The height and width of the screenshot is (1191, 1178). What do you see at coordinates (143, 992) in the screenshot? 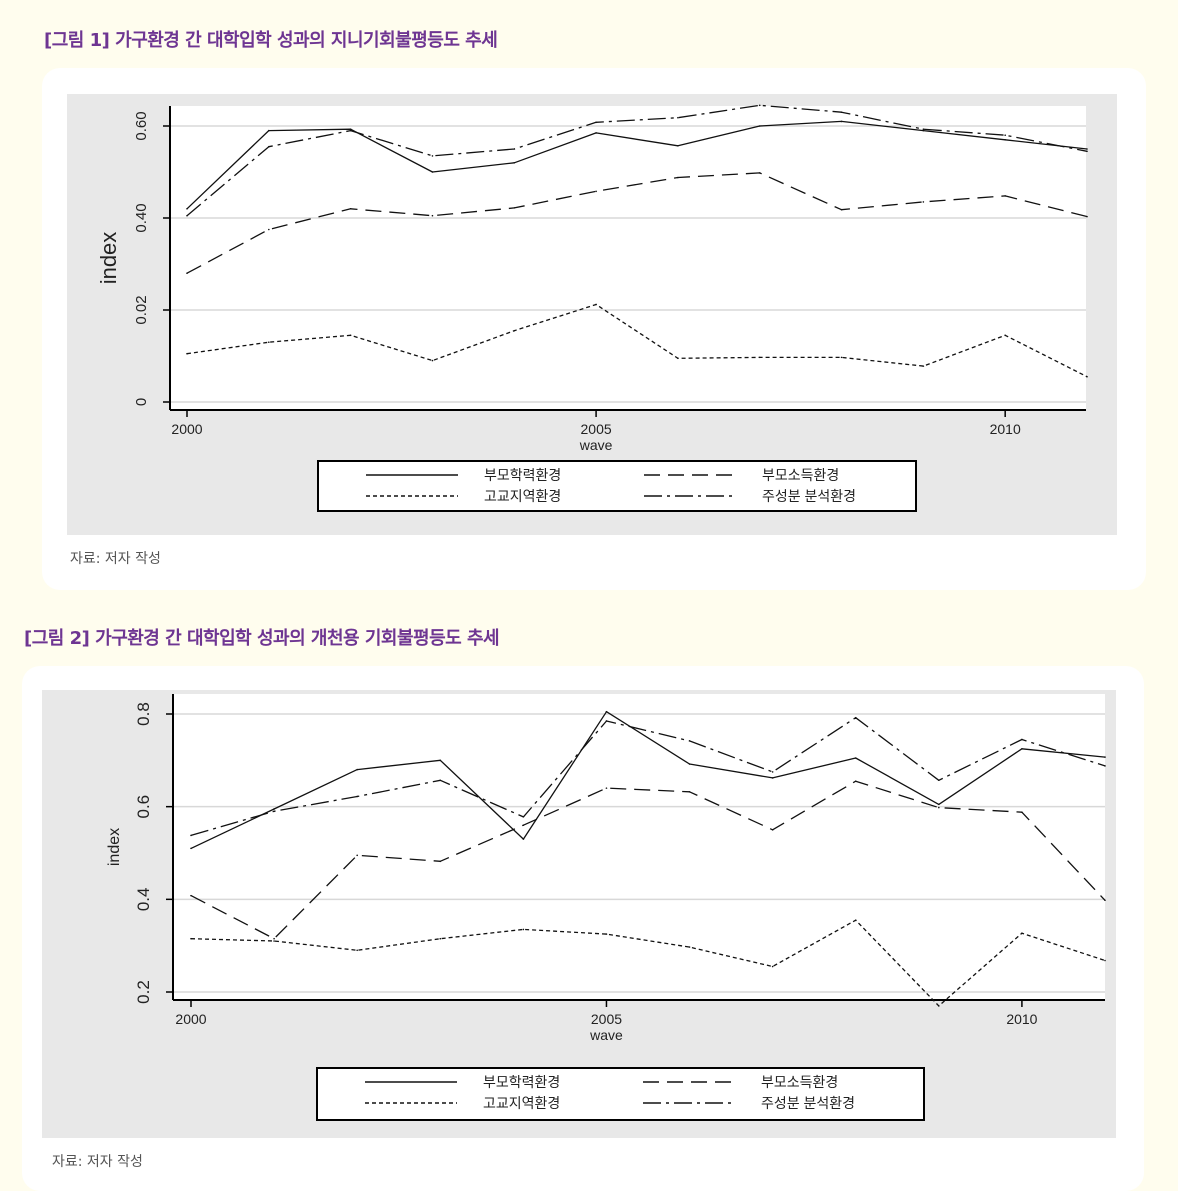
I see `y-tick-label: 0.2` at bounding box center [143, 992].